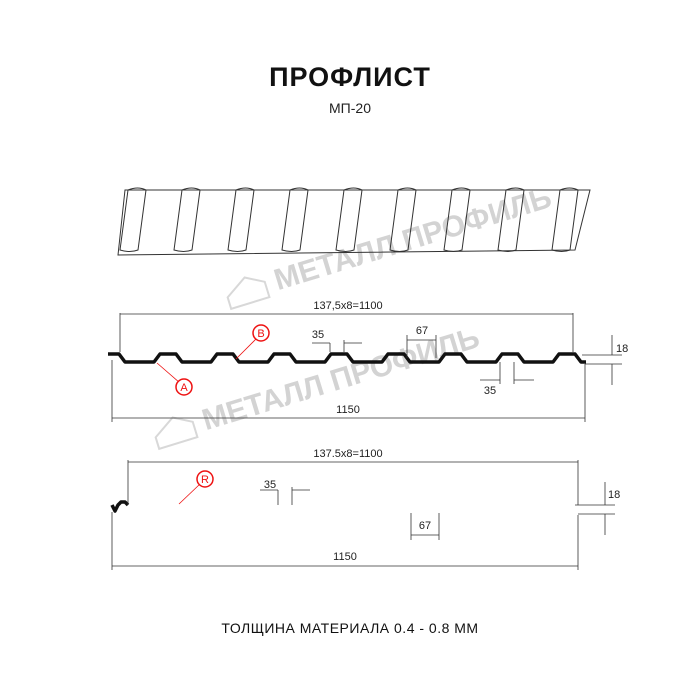  I want to click on profile-top-line, so click(347, 358).